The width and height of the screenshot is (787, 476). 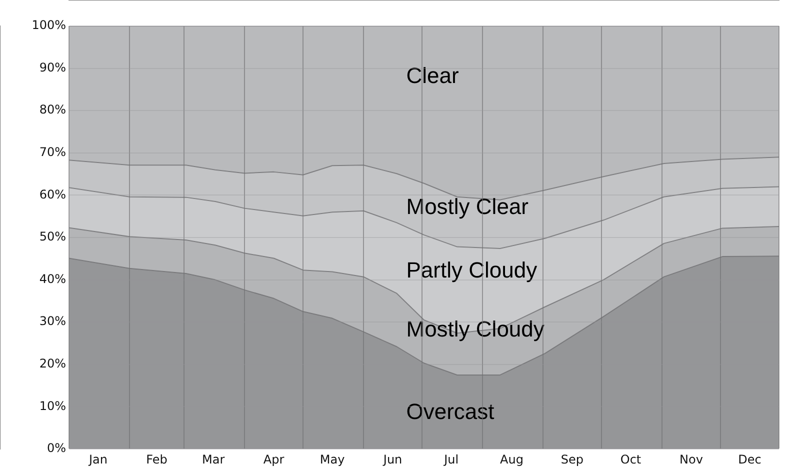 What do you see at coordinates (750, 459) in the screenshot?
I see `x-tick-label: Dec` at bounding box center [750, 459].